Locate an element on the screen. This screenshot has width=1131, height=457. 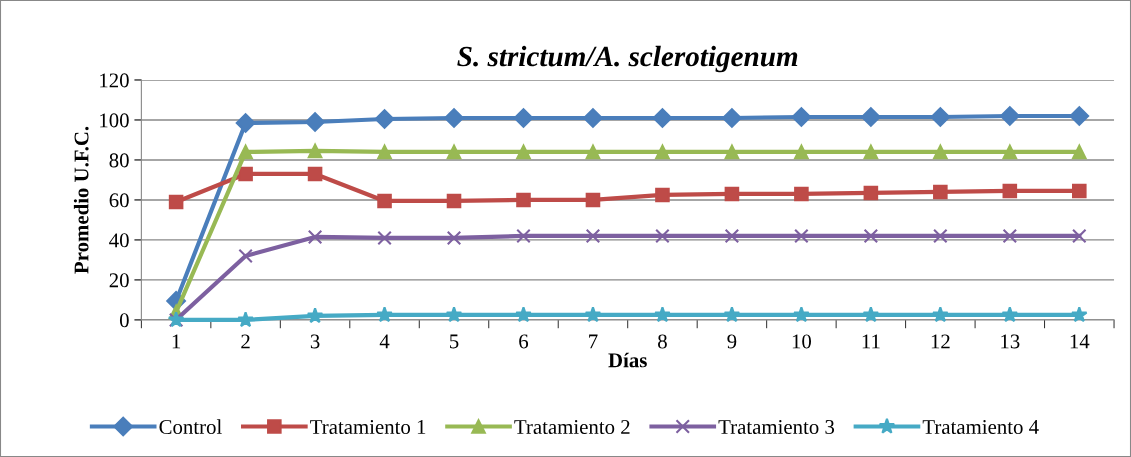
x-tick-label: 8 is located at coordinates (662, 341).